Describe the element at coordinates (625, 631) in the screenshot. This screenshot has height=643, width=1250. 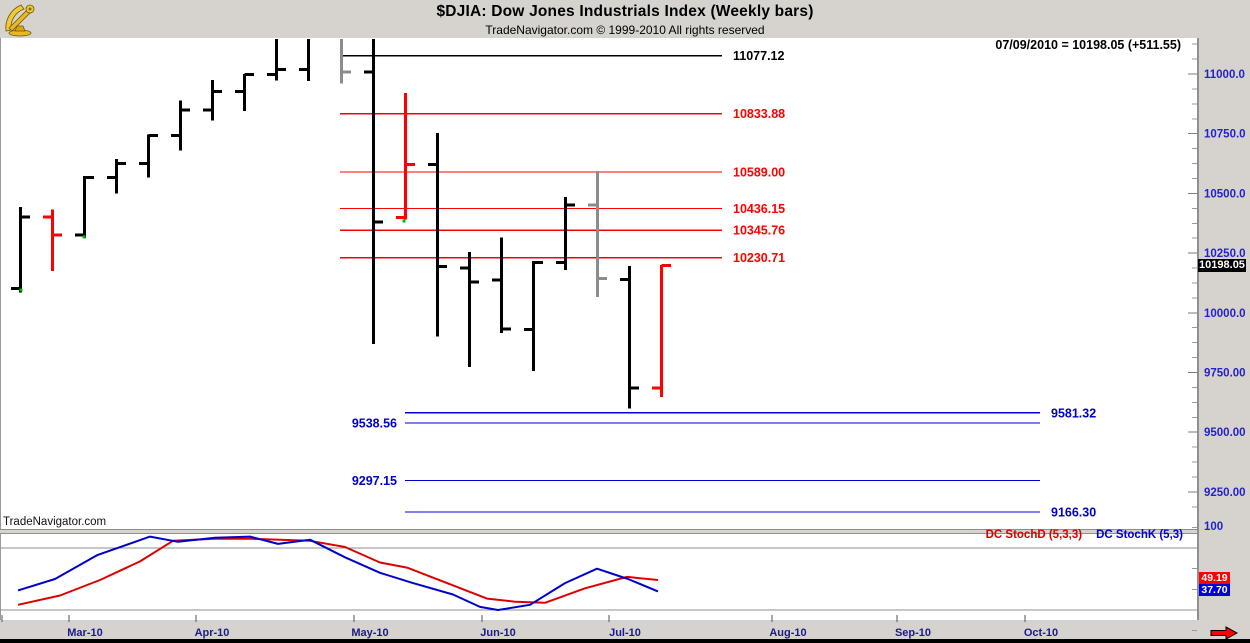
I see `time-axis-strip` at that location.